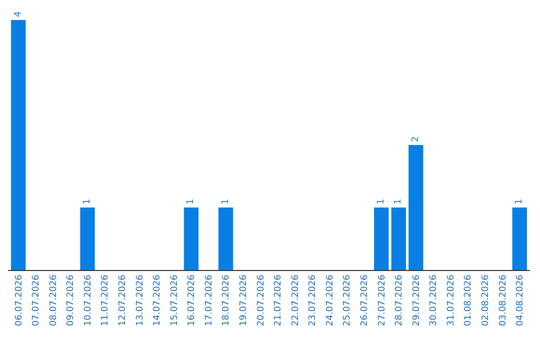 The image size is (540, 340). I want to click on x-tick-label: 26.07.2026, so click(365, 300).